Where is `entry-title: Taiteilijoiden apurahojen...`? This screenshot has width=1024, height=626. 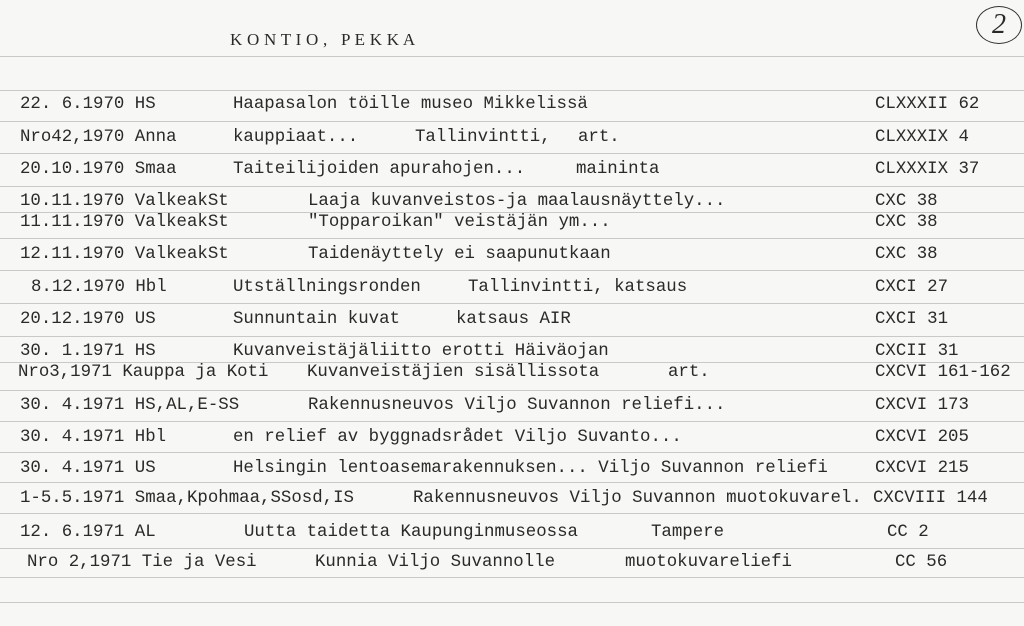
entry-title: Taiteilijoiden apurahojen... is located at coordinates (379, 169).